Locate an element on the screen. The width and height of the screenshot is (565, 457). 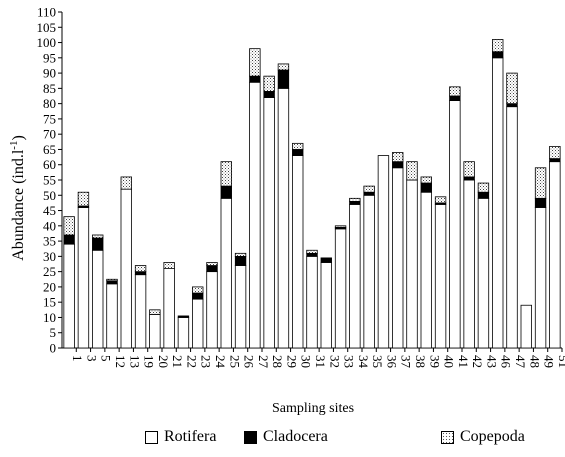
x-tick-label: 31 is located at coordinates (320, 361).